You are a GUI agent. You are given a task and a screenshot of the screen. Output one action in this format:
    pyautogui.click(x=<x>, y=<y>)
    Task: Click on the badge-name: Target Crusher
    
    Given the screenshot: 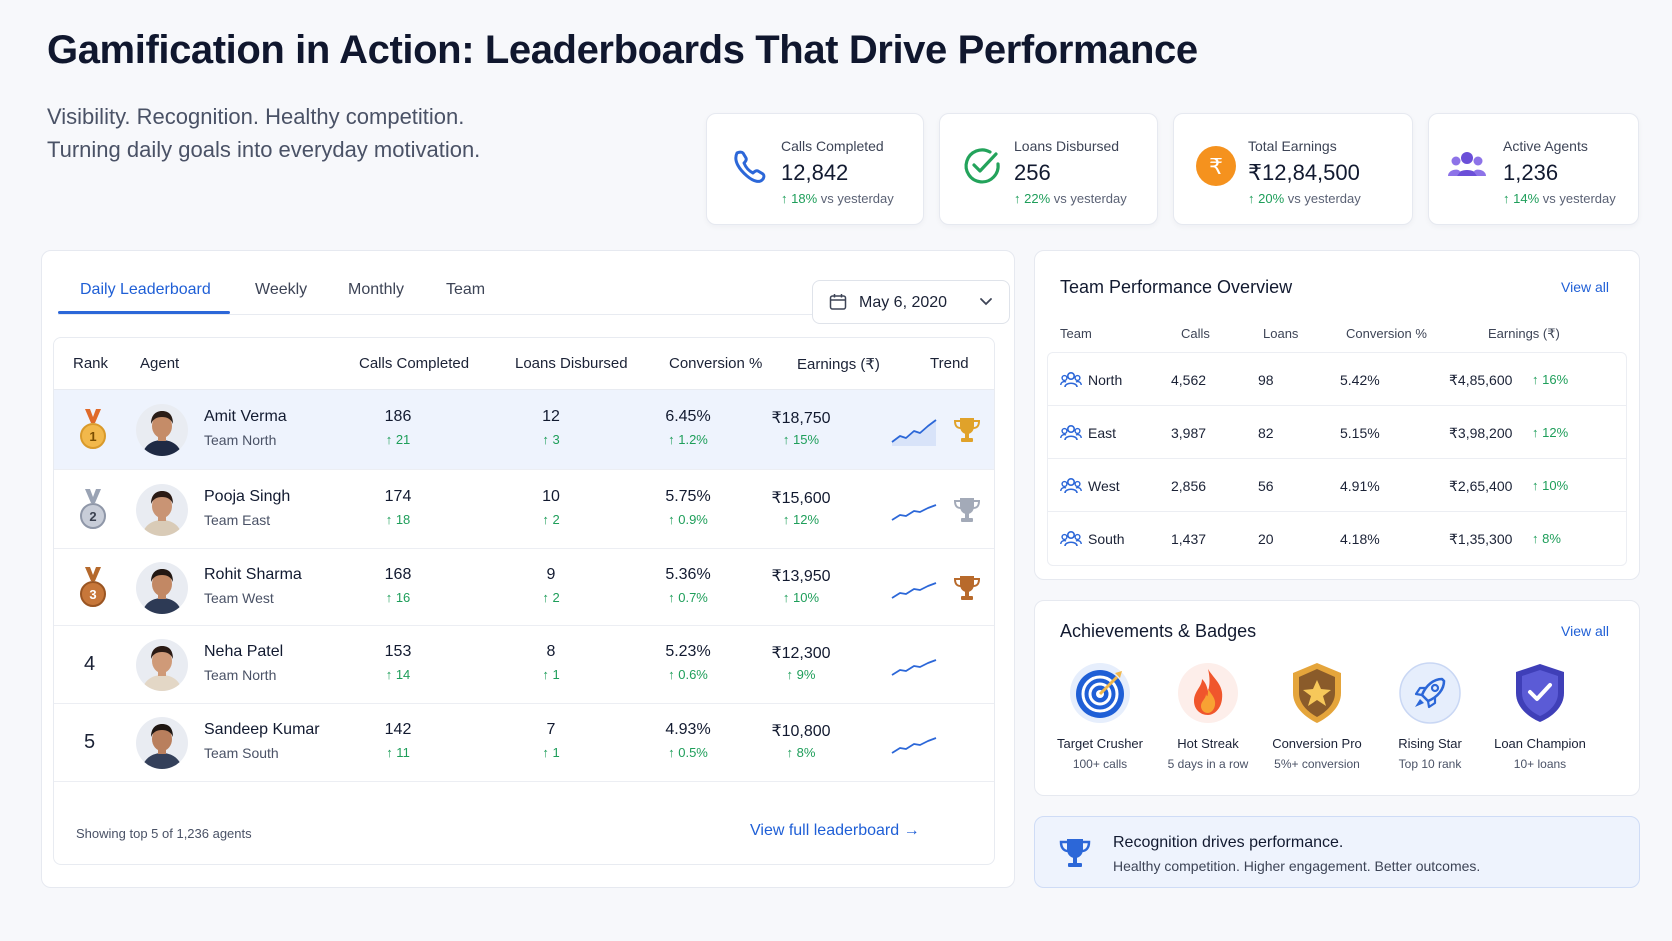 What is the action you would take?
    pyautogui.click(x=1100, y=743)
    